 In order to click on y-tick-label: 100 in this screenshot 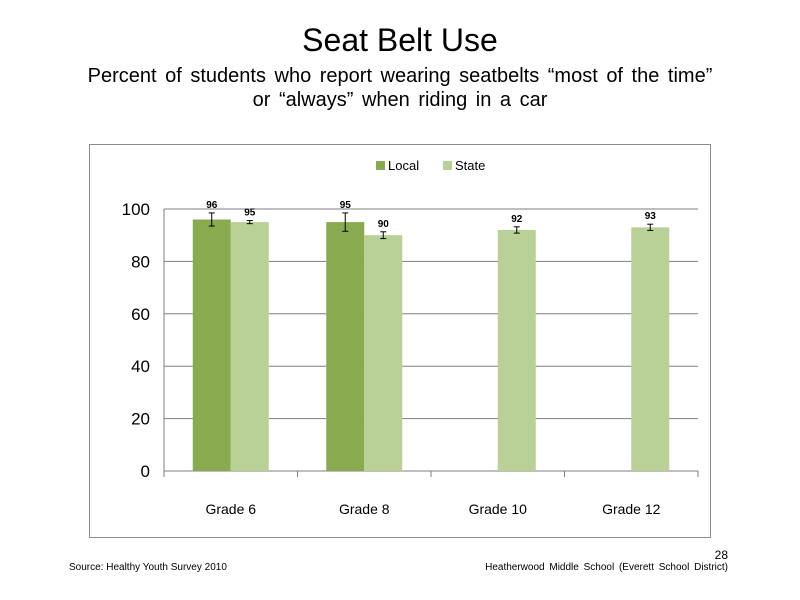, I will do `click(136, 209)`.